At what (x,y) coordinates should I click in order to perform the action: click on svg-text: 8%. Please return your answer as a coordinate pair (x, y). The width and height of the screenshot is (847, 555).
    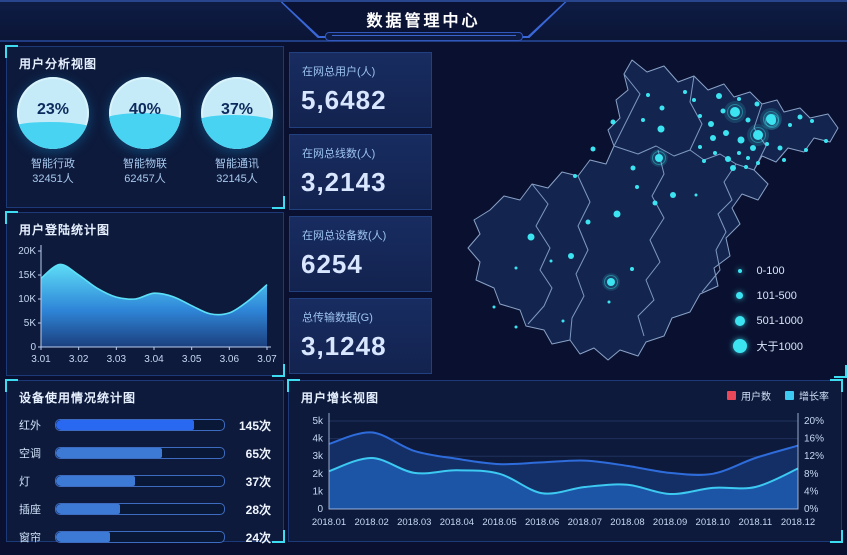
    Looking at the image, I should click on (811, 474).